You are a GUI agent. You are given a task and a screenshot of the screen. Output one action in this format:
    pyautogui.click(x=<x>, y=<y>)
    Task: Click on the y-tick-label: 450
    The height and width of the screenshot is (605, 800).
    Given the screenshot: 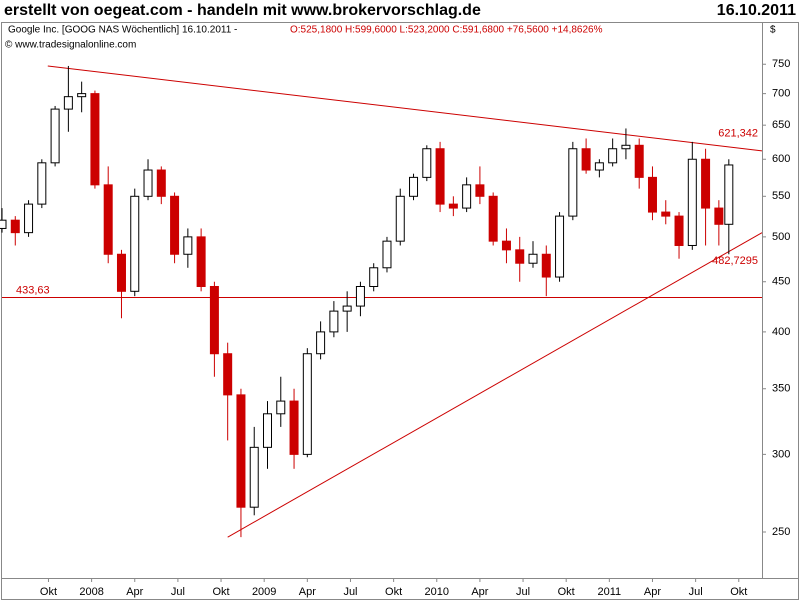 What is the action you would take?
    pyautogui.click(x=781, y=282)
    